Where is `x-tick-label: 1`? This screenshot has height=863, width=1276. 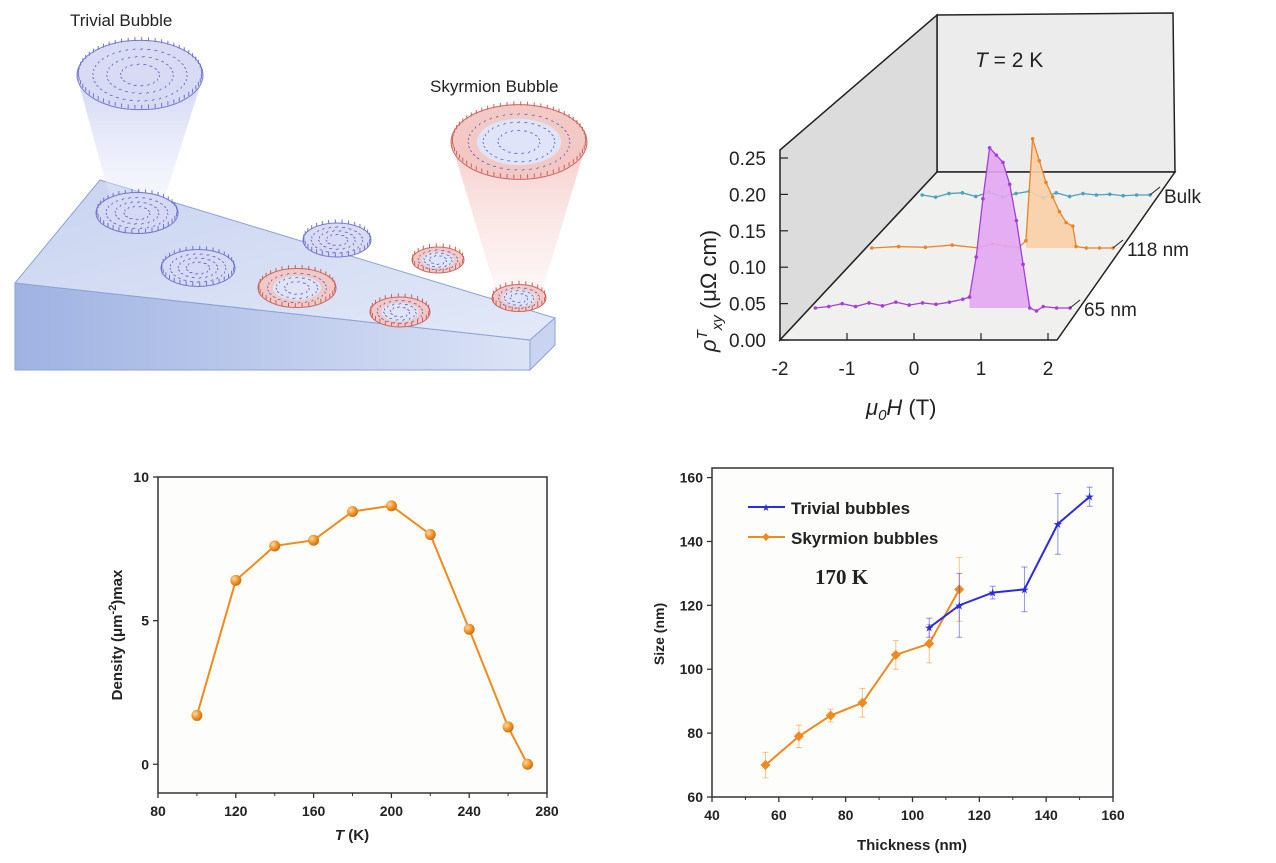 x-tick-label: 1 is located at coordinates (981, 369).